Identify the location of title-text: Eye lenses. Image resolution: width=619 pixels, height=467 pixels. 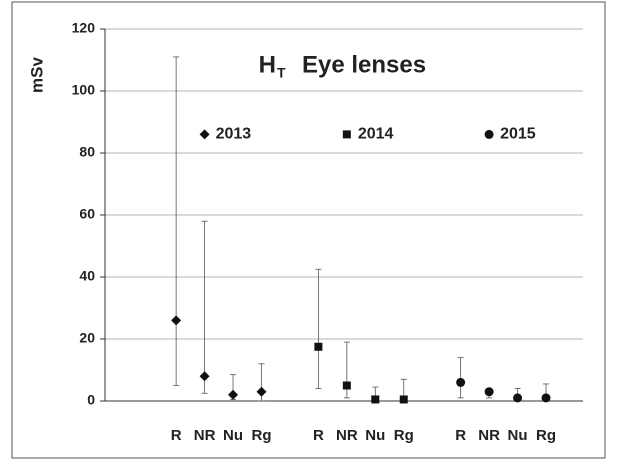
(364, 64).